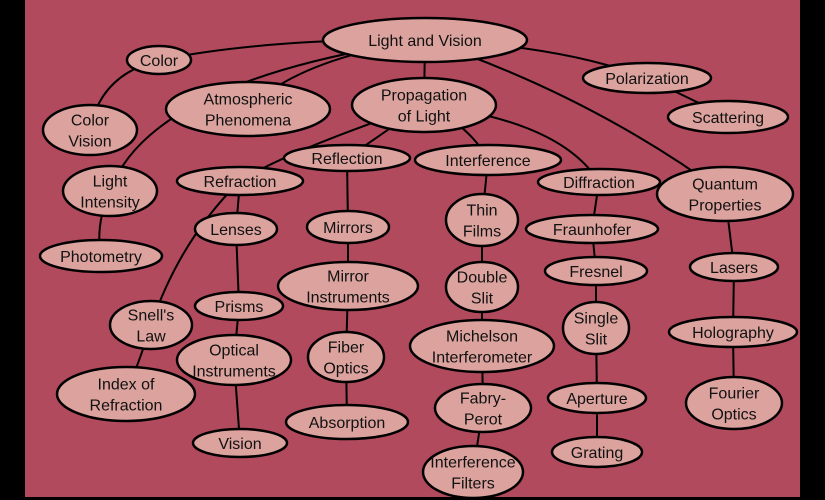 This screenshot has width=825, height=500. Describe the element at coordinates (110, 203) in the screenshot. I see `node-label-light-intensity-line-2: Intensity` at that location.